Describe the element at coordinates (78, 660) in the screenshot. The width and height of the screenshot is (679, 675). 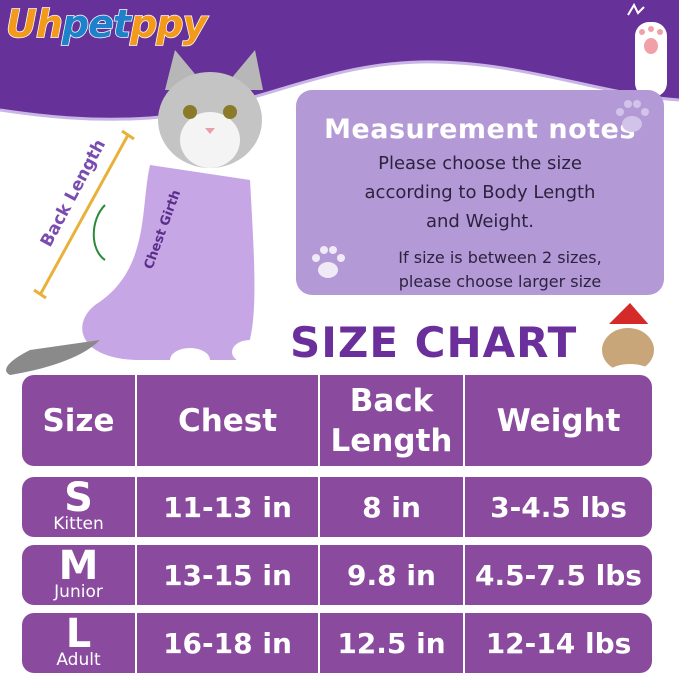
I see `size-label: Adult` at that location.